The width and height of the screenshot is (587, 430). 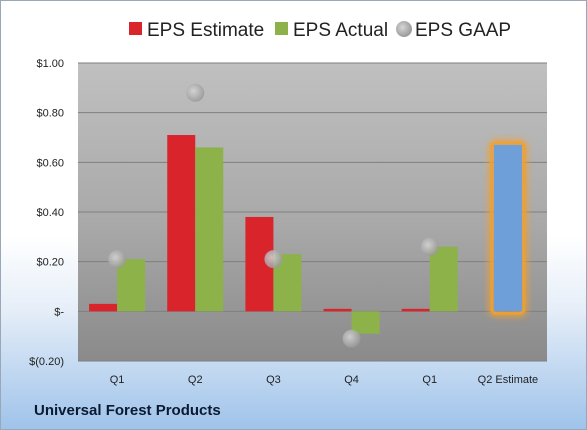 What do you see at coordinates (50, 213) in the screenshot?
I see `y-tick-label: $0.40` at bounding box center [50, 213].